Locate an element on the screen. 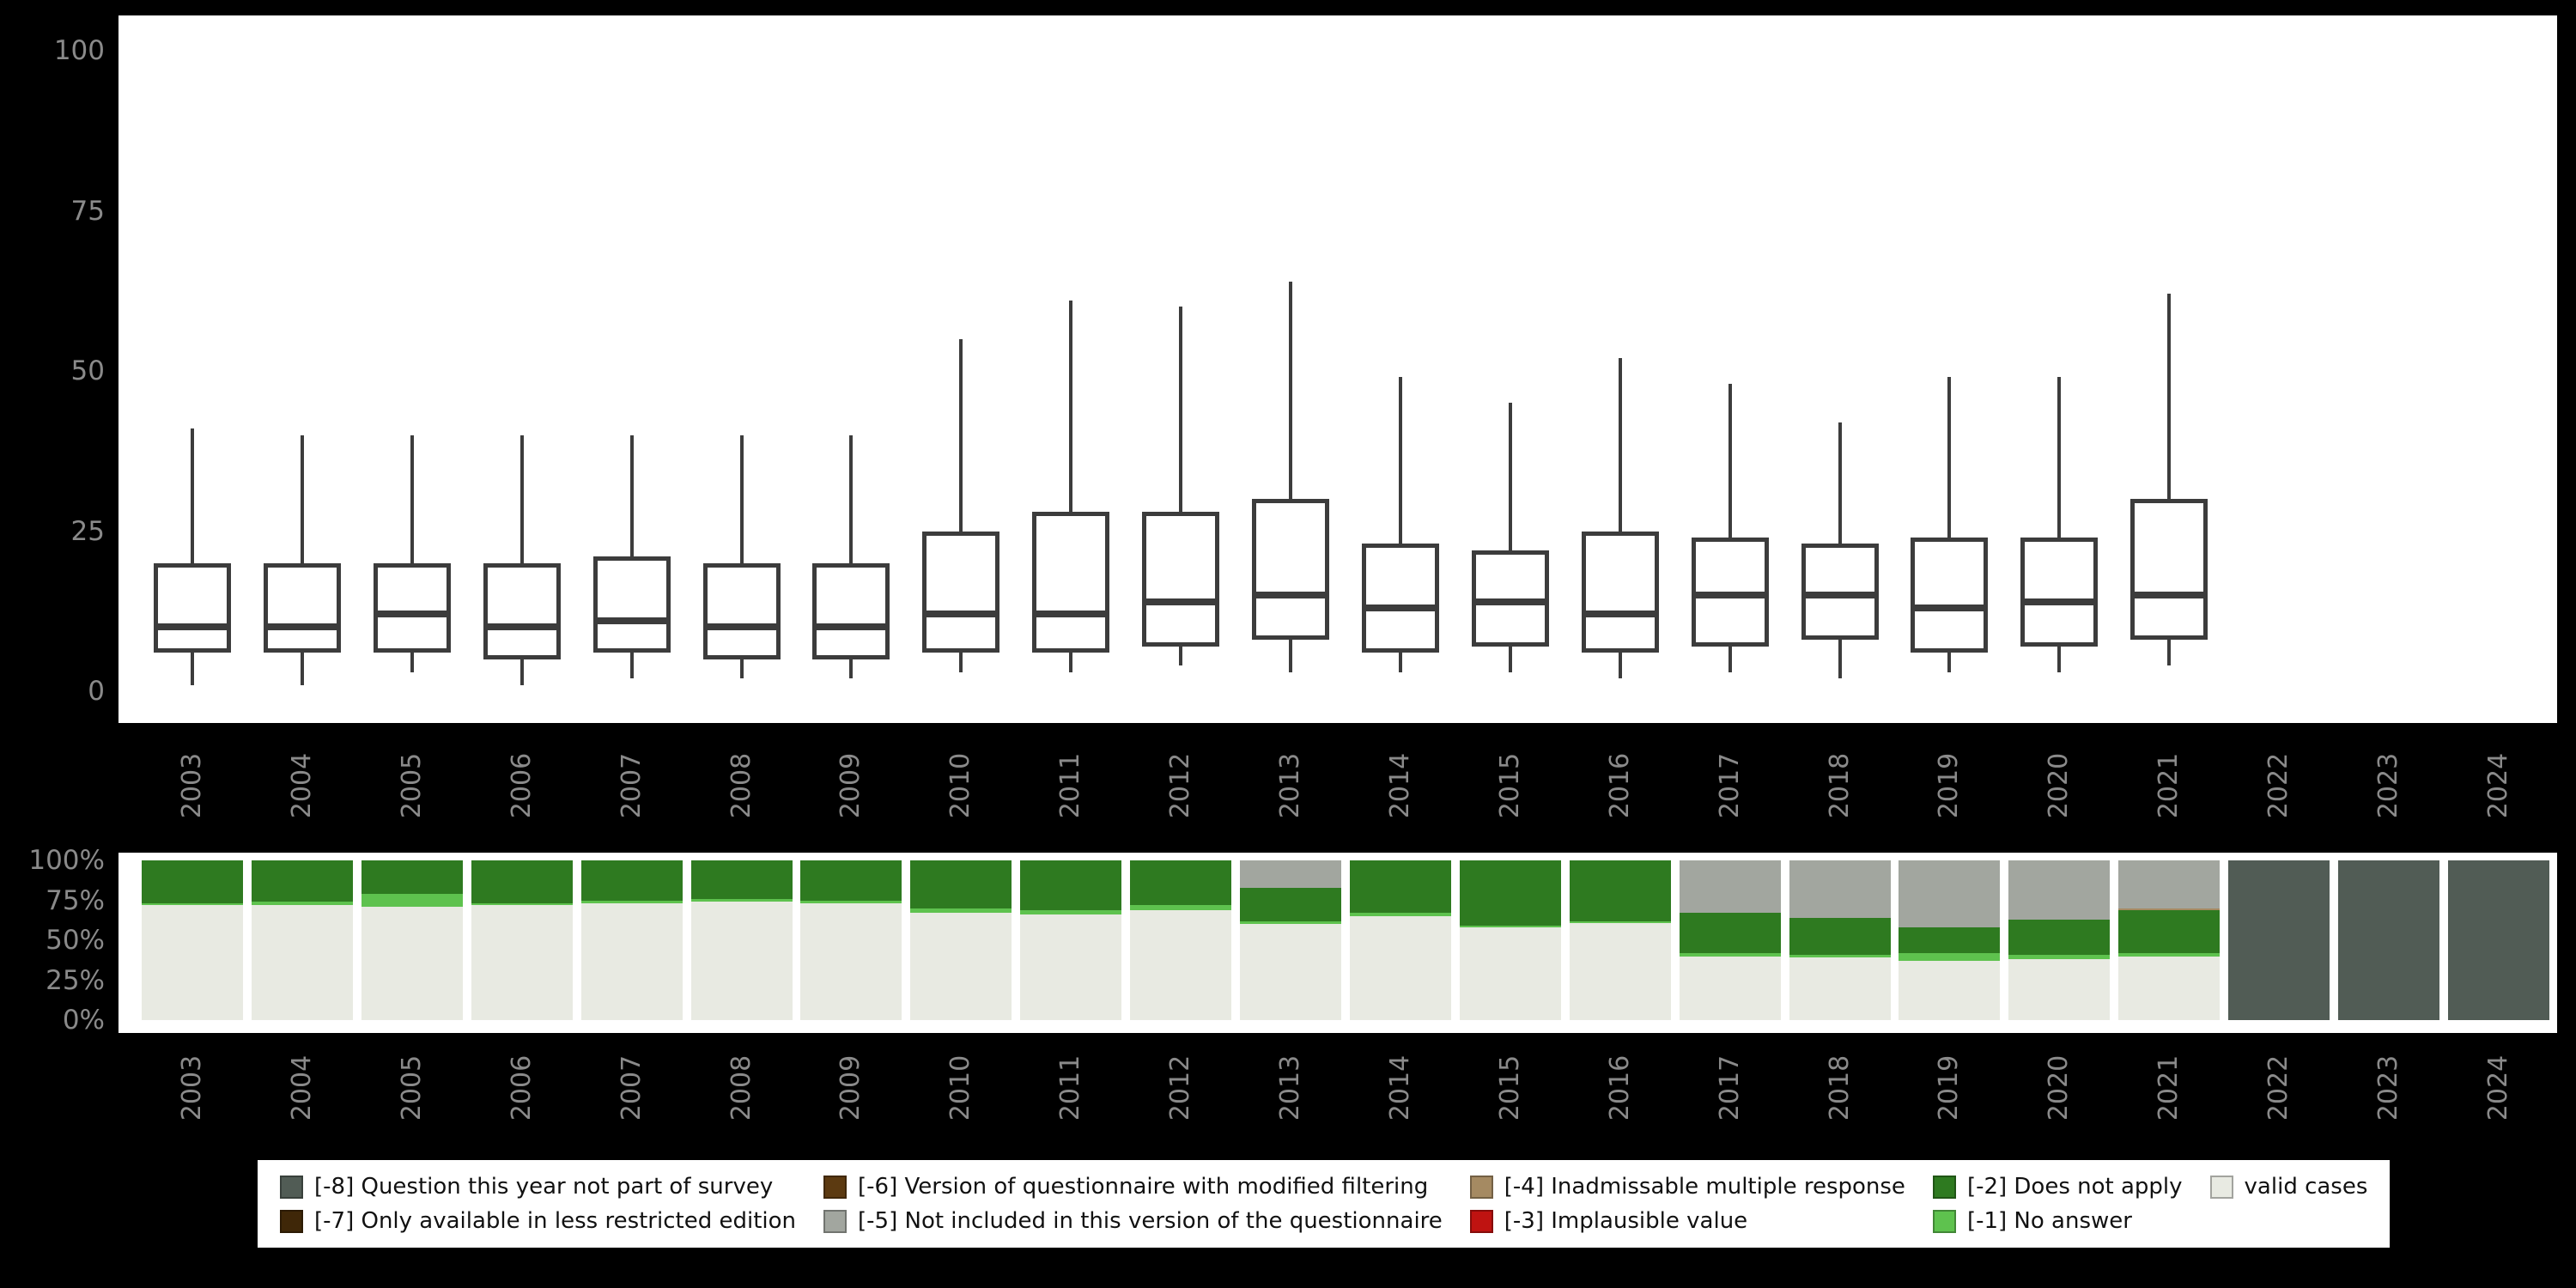 Image resolution: width=2576 pixels, height=1288 pixels. bar-year-label: 2021 is located at coordinates (2169, 1087).